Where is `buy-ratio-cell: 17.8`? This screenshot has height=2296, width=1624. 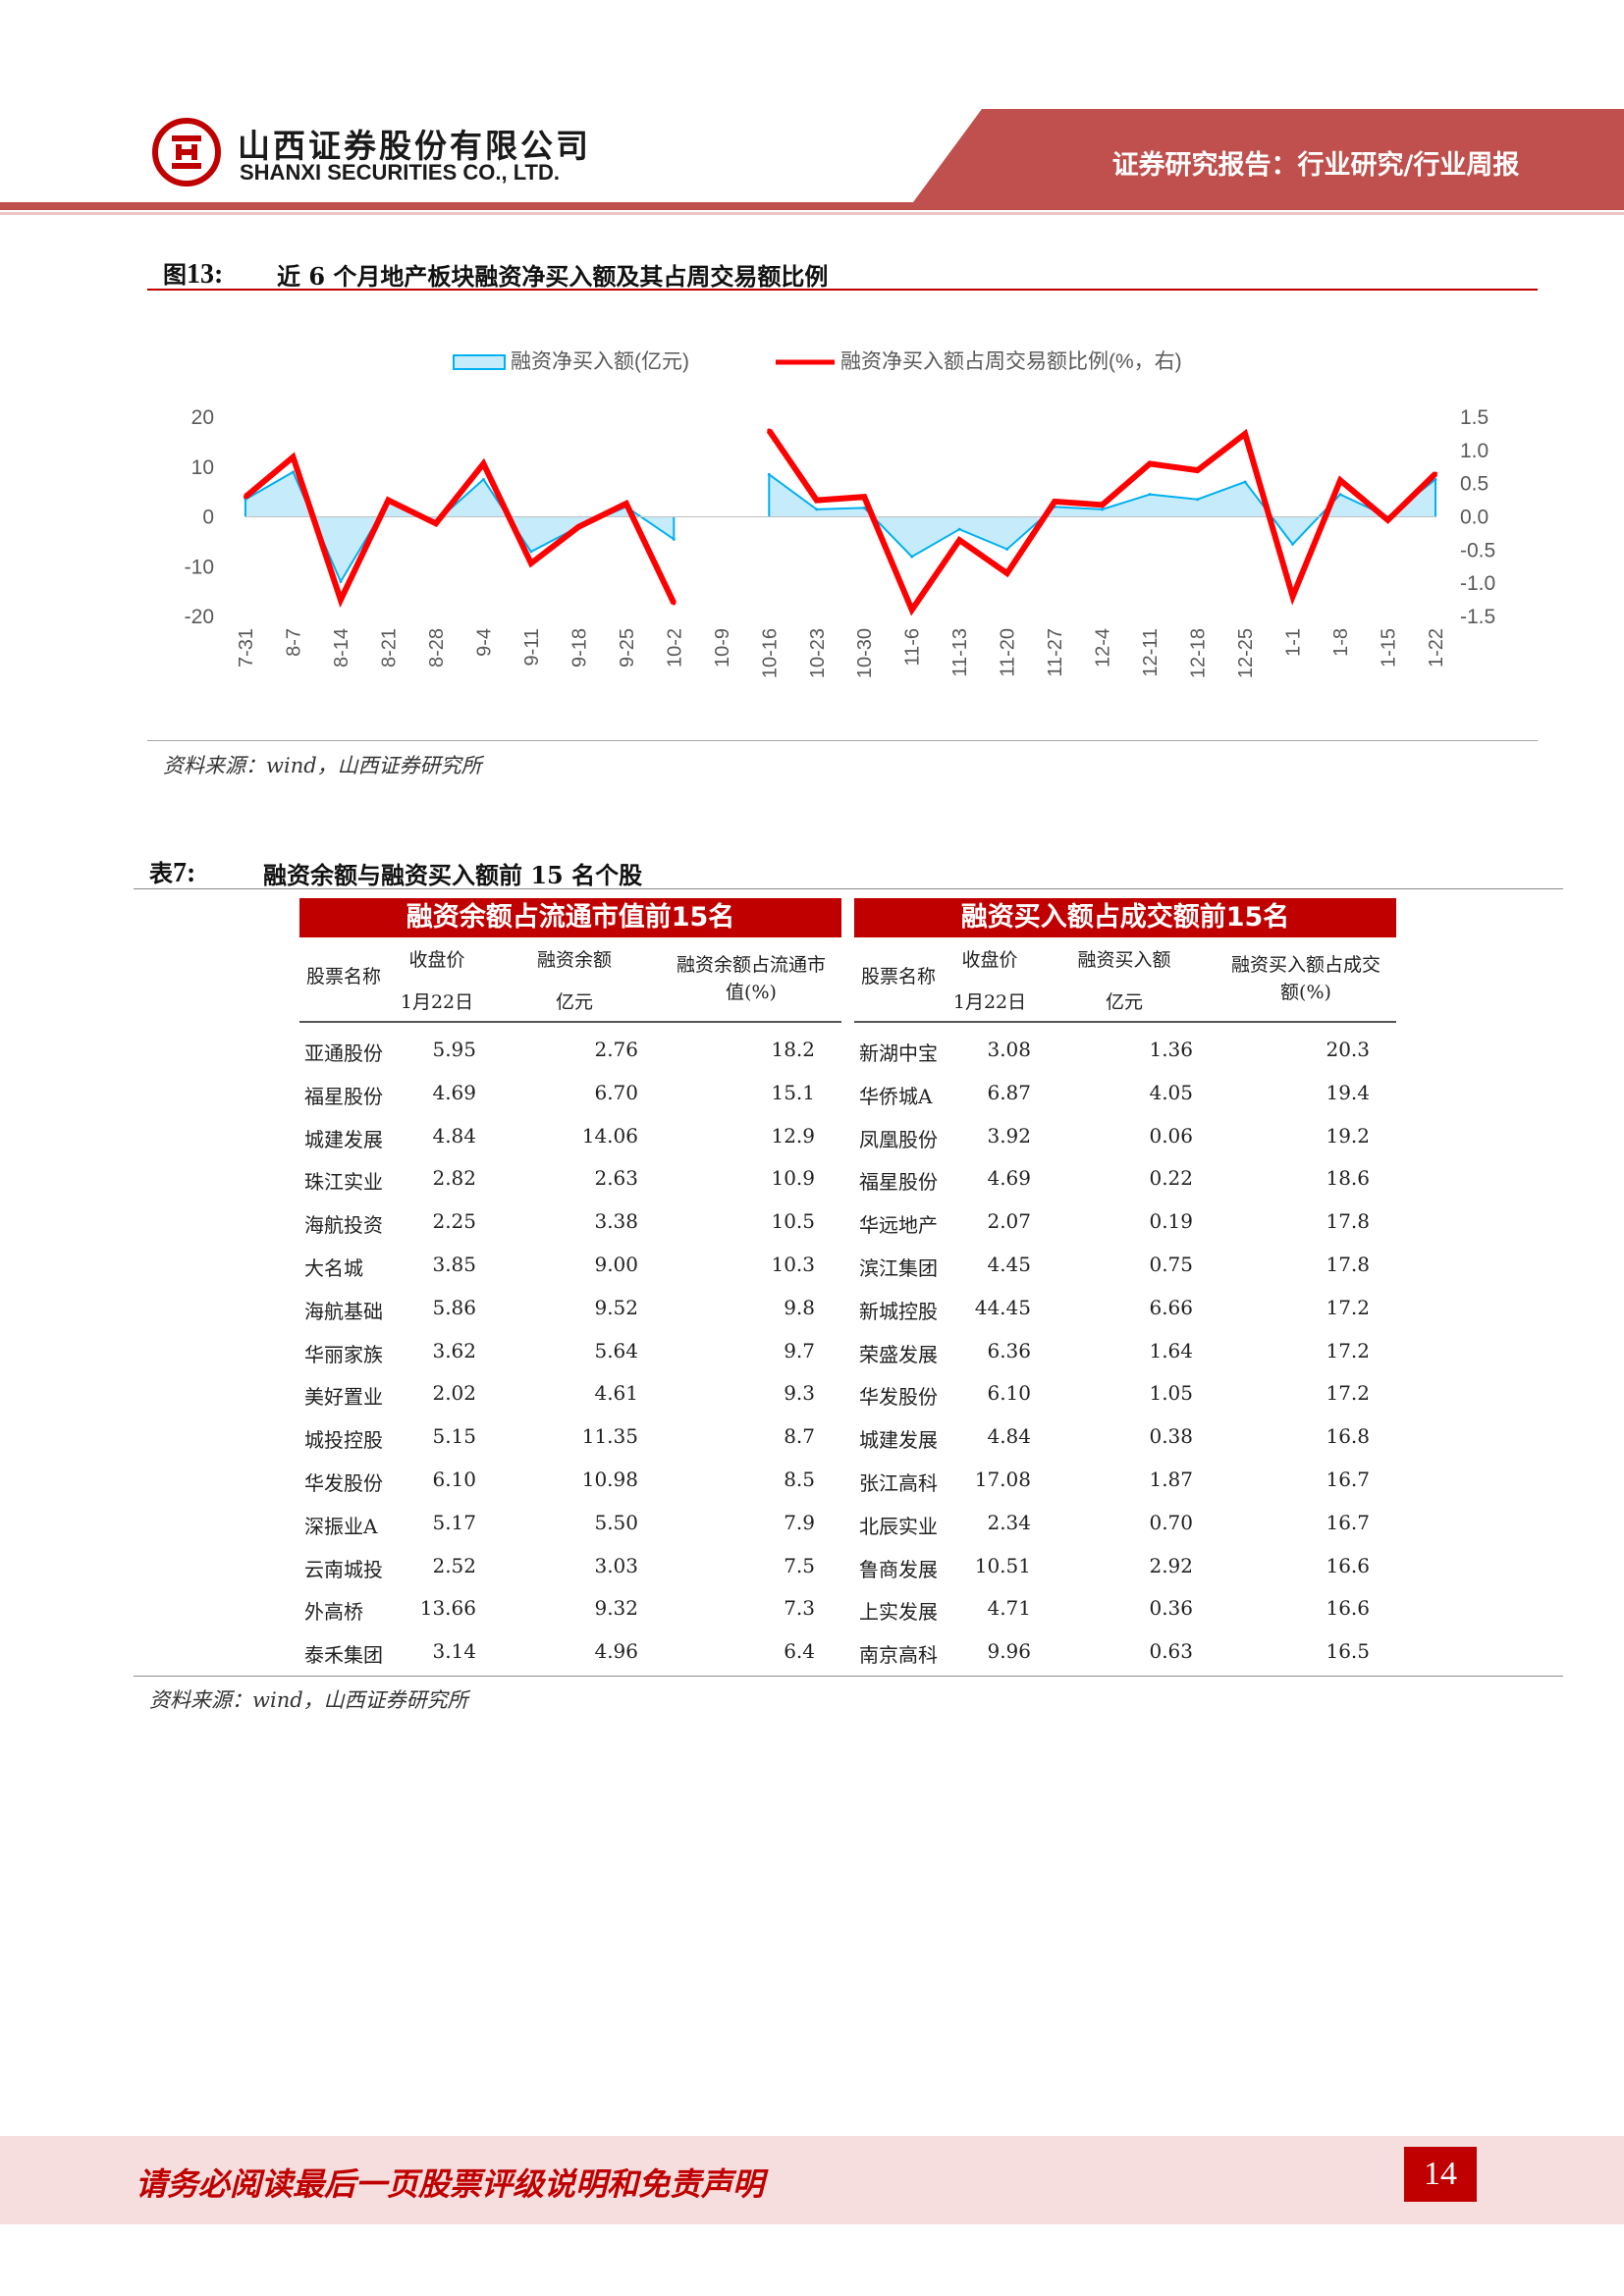 buy-ratio-cell: 17.8 is located at coordinates (1348, 1264).